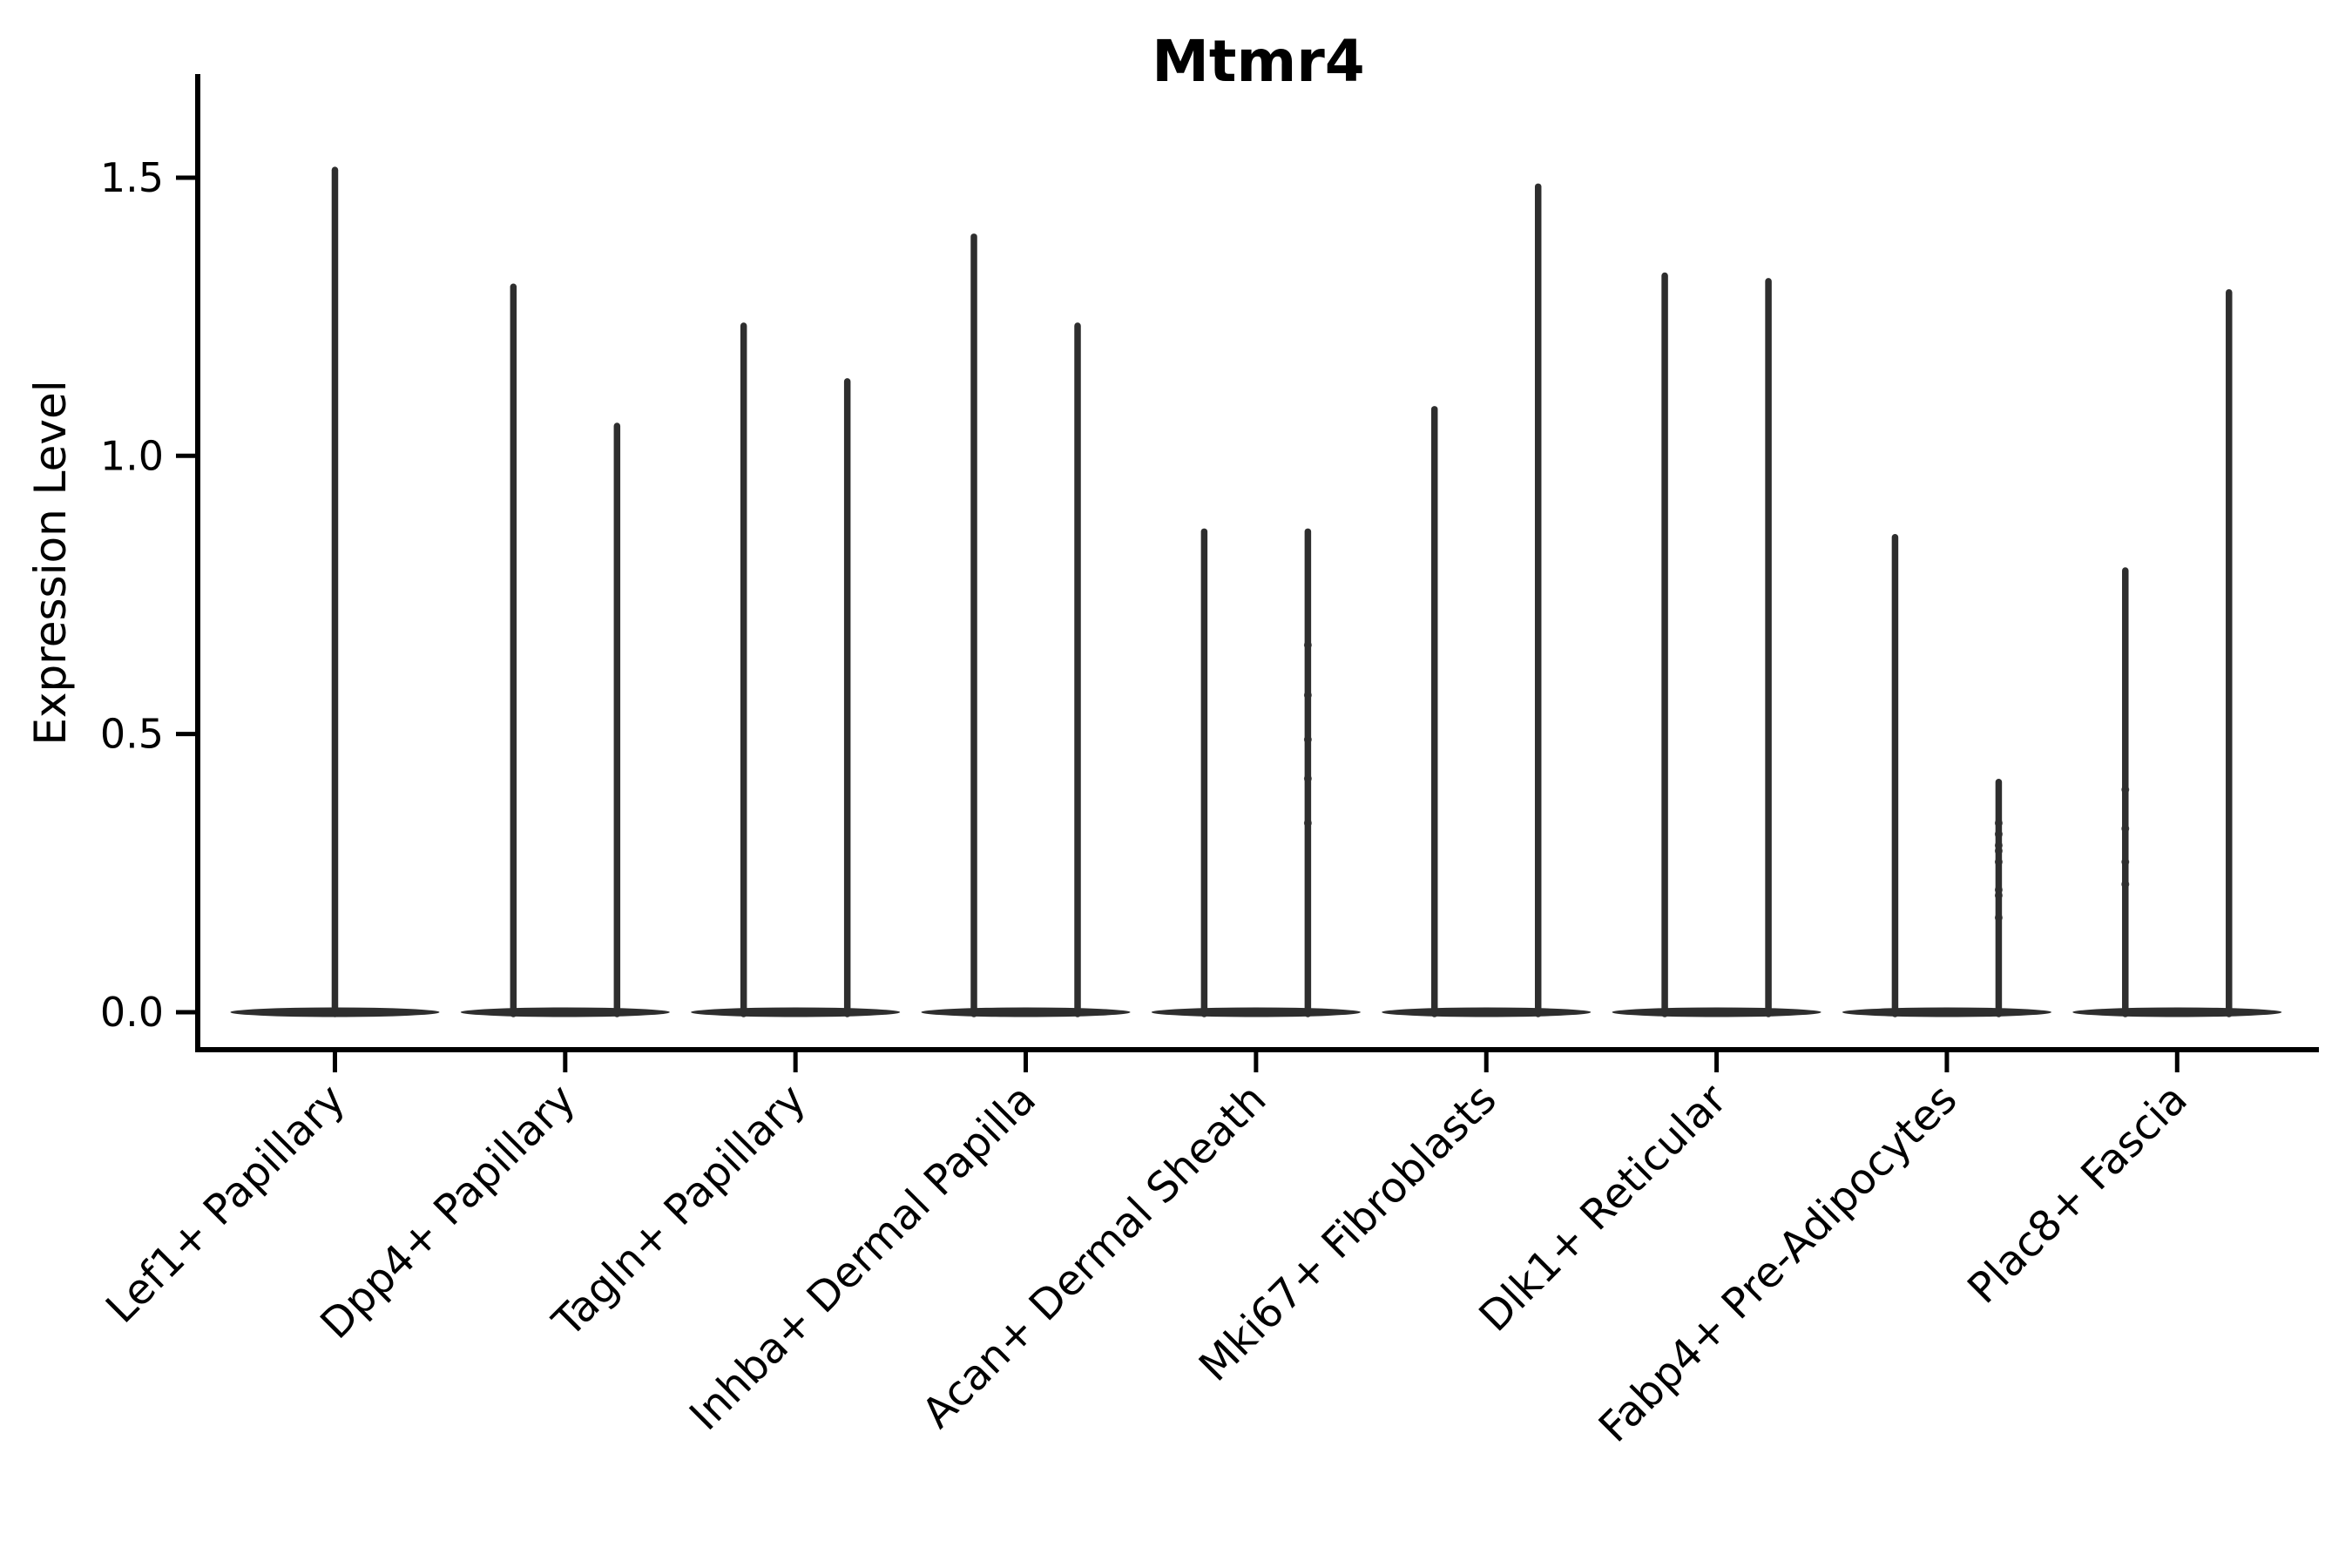  Describe the element at coordinates (678, 1211) in the screenshot. I see `x-tick-label: Tagln+ Papillary` at that location.